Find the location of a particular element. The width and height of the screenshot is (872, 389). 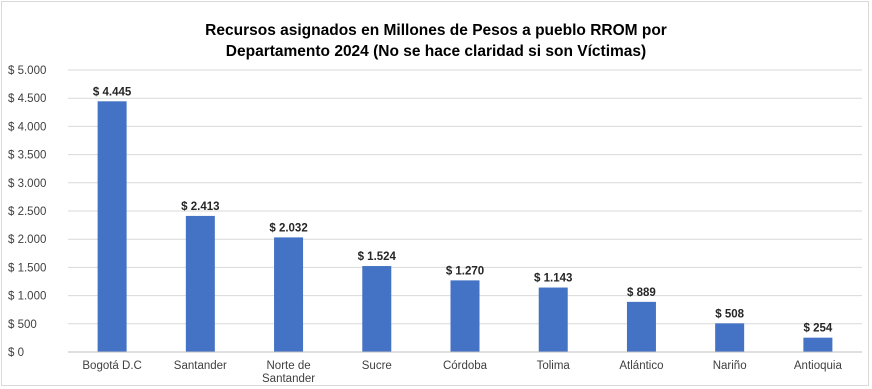

x-category-label: Nariño is located at coordinates (730, 366).